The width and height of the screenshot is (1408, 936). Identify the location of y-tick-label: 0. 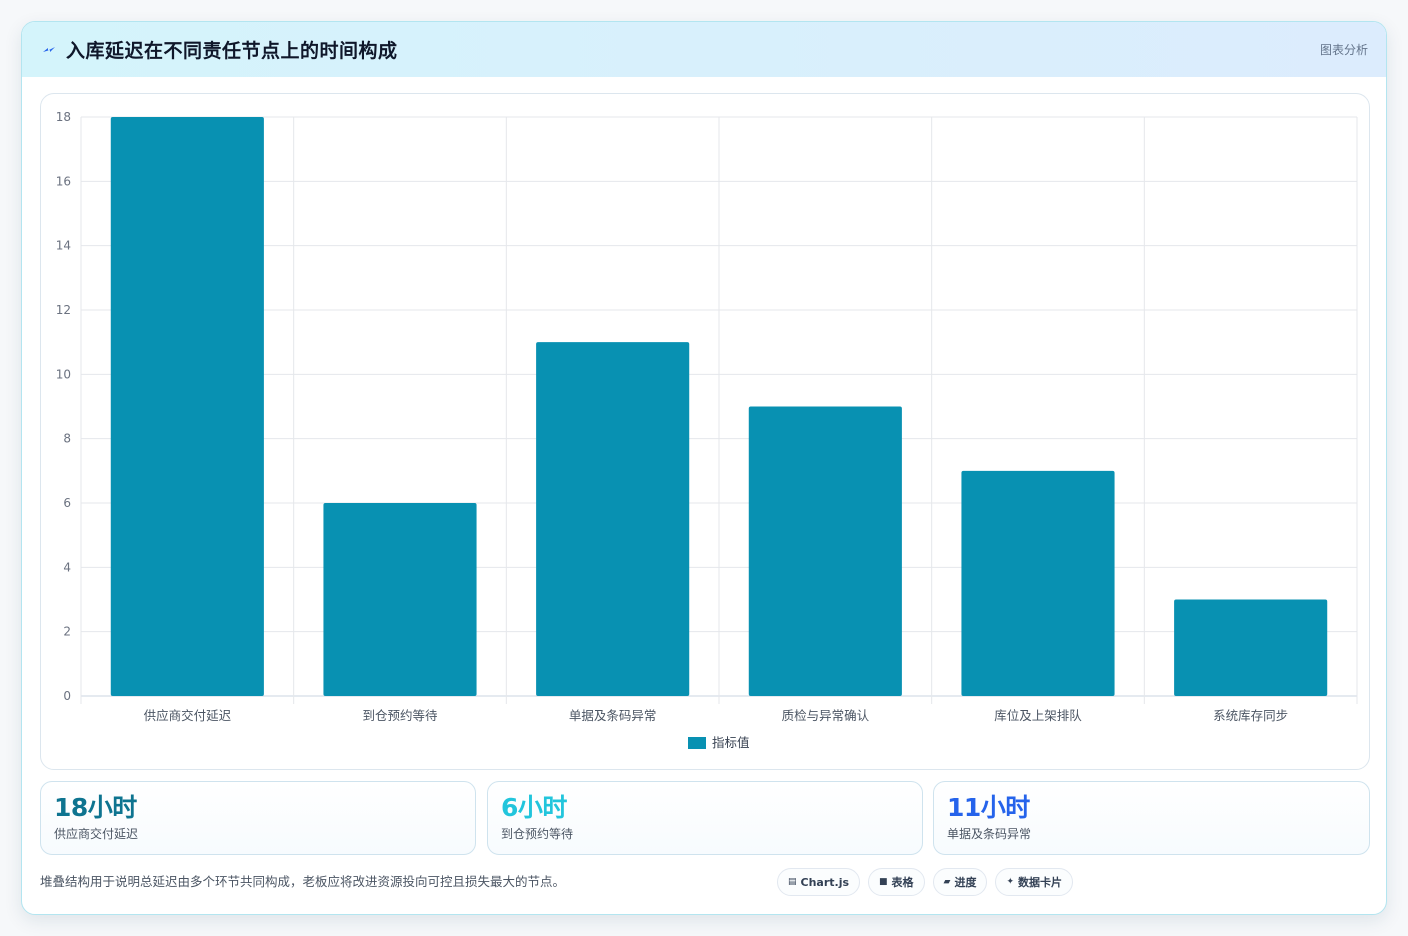
(67, 696).